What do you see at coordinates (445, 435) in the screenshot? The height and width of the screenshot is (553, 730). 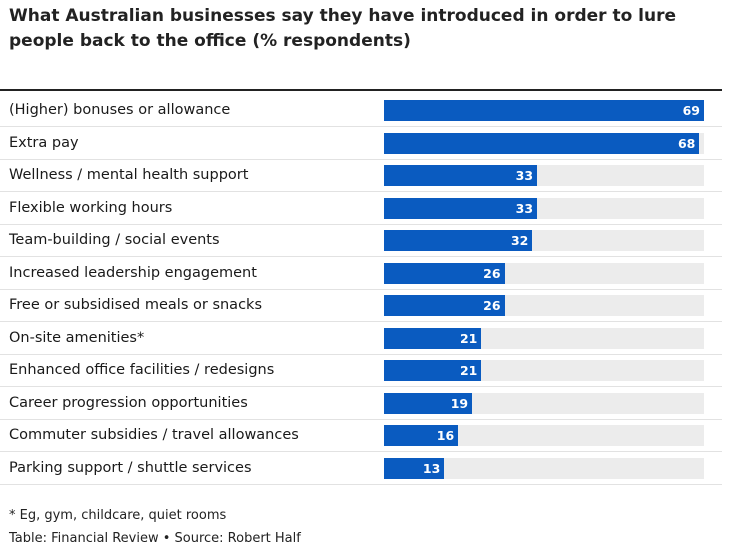 I see `bar-value-label: 16` at bounding box center [445, 435].